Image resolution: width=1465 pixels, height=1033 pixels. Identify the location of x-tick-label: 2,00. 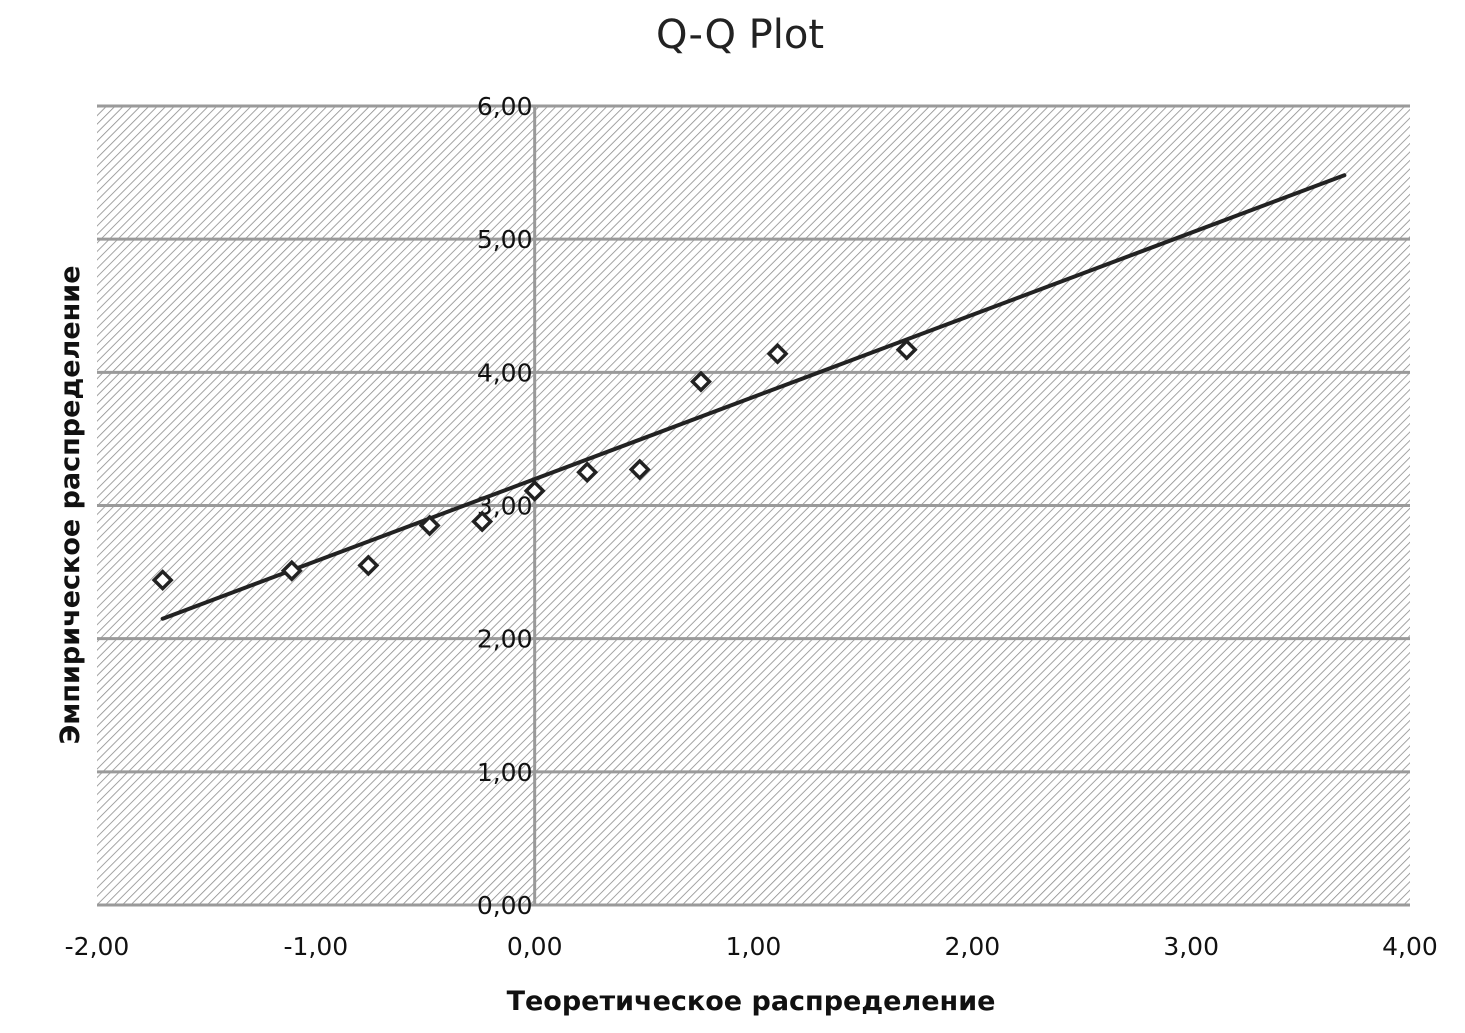
(972, 946).